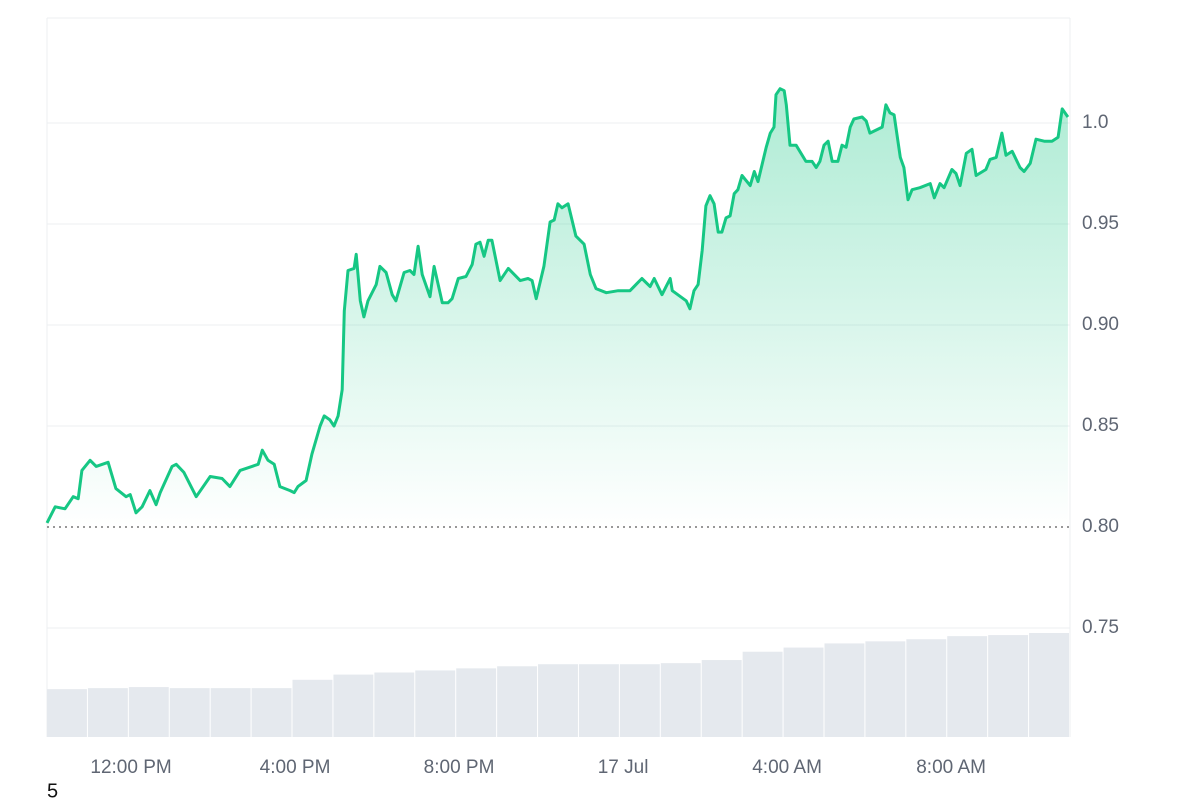  I want to click on y-tick-label: 1.0, so click(1095, 122).